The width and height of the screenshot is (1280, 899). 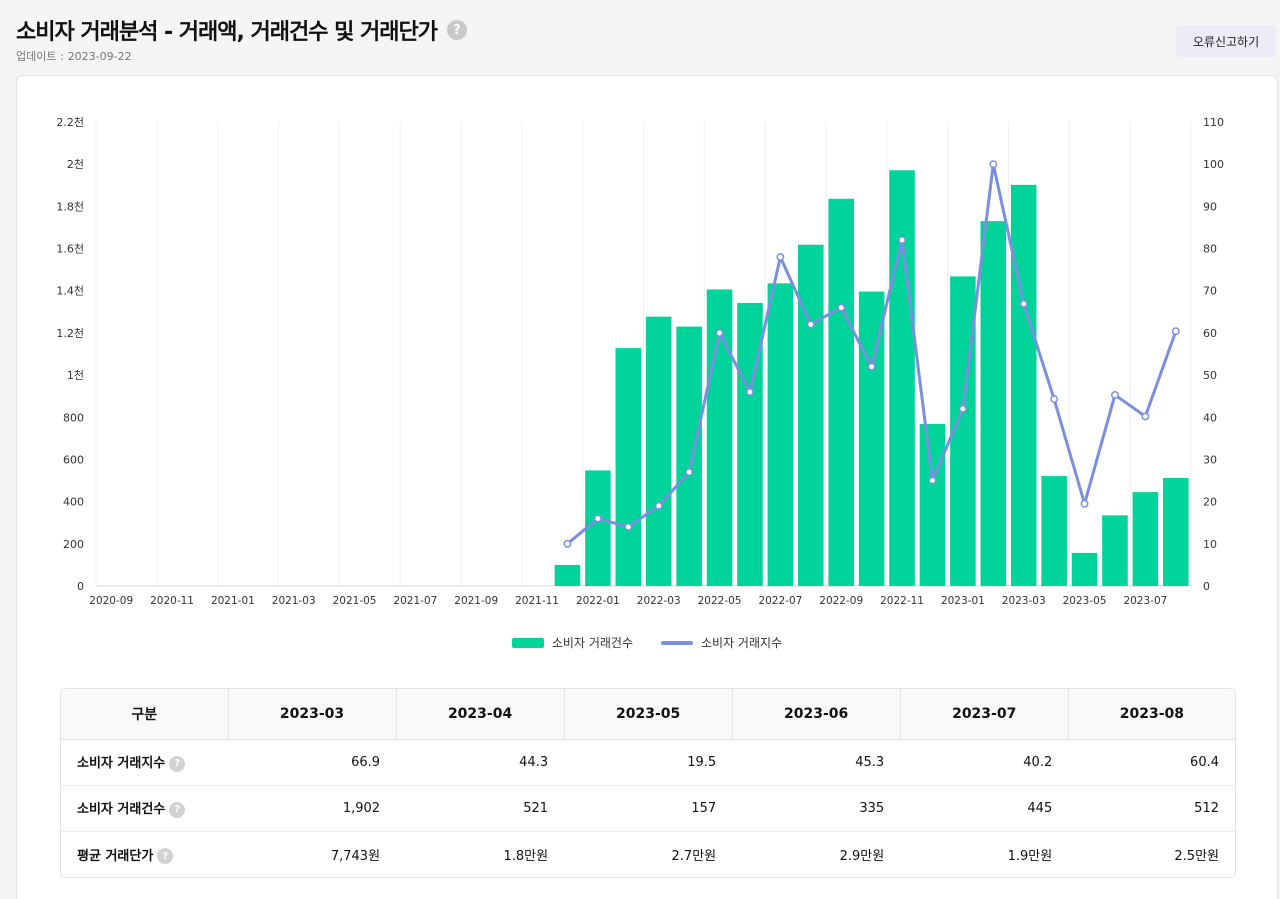 What do you see at coordinates (742, 643) in the screenshot?
I see `legend-label-line: 소비자 거래지수` at bounding box center [742, 643].